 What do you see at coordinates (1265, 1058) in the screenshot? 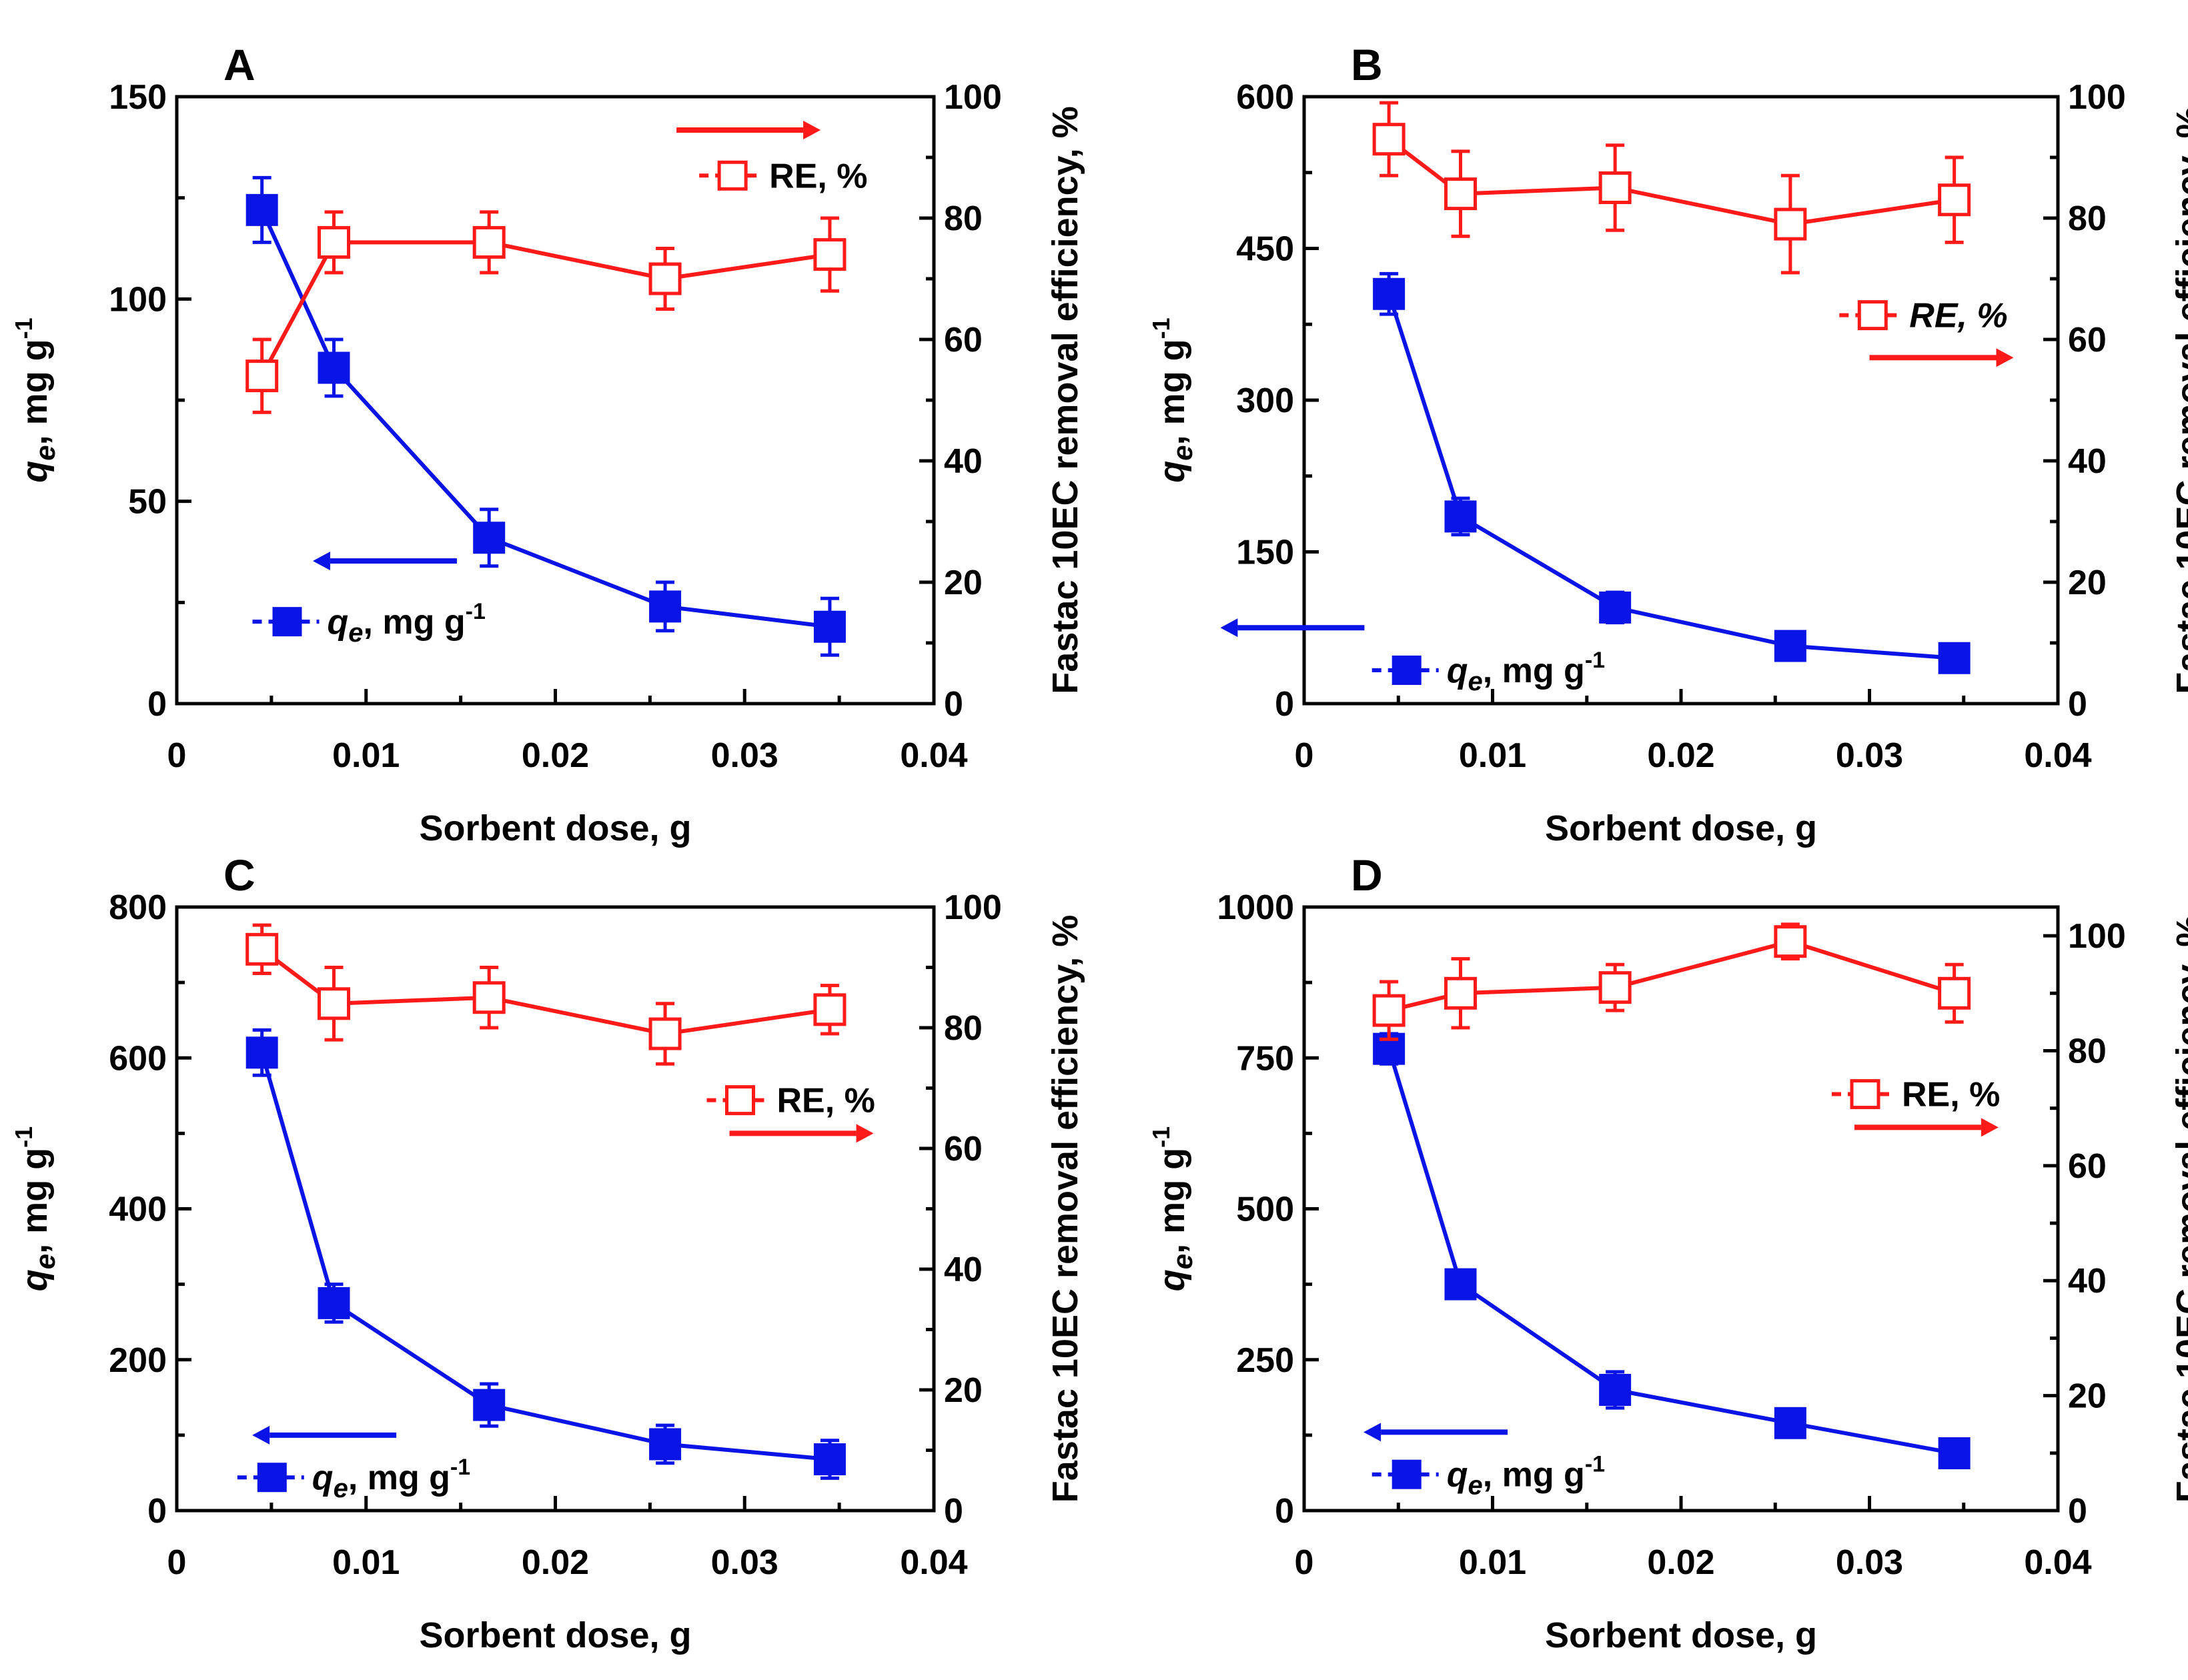
I see `y-left-tick-label: 750` at bounding box center [1265, 1058].